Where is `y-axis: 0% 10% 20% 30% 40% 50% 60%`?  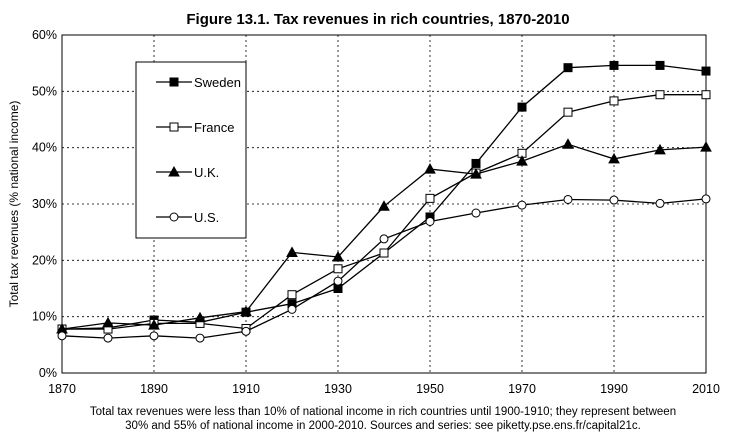
y-axis: 0% 10% 20% 30% 40% 50% 60% is located at coordinates (44, 204).